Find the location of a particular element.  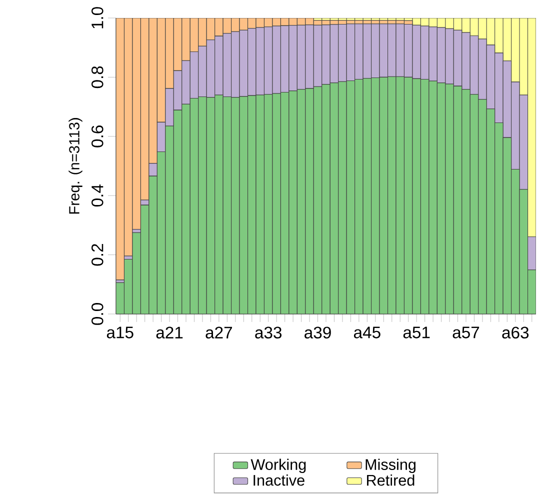

y-tick-label: 0.4 is located at coordinates (98, 195).